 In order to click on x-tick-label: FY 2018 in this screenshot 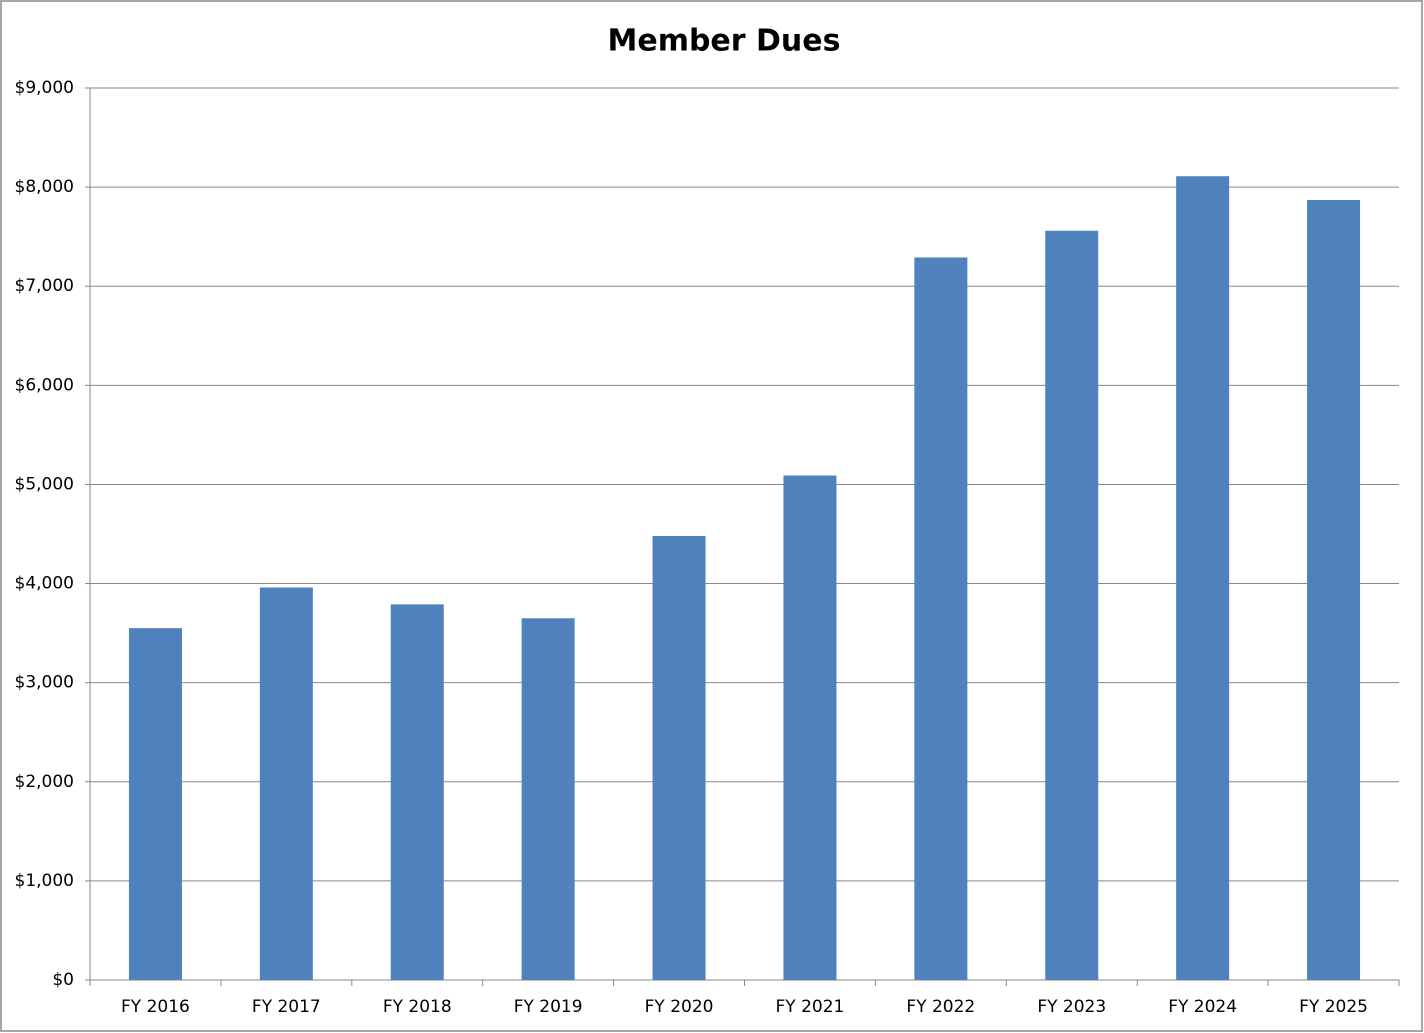, I will do `click(417, 1007)`.